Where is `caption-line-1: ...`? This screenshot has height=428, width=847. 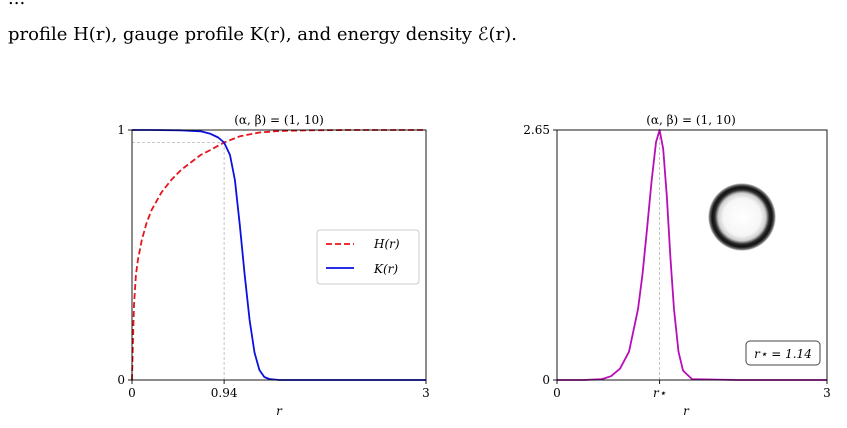 caption-line-1: ... is located at coordinates (16, 5).